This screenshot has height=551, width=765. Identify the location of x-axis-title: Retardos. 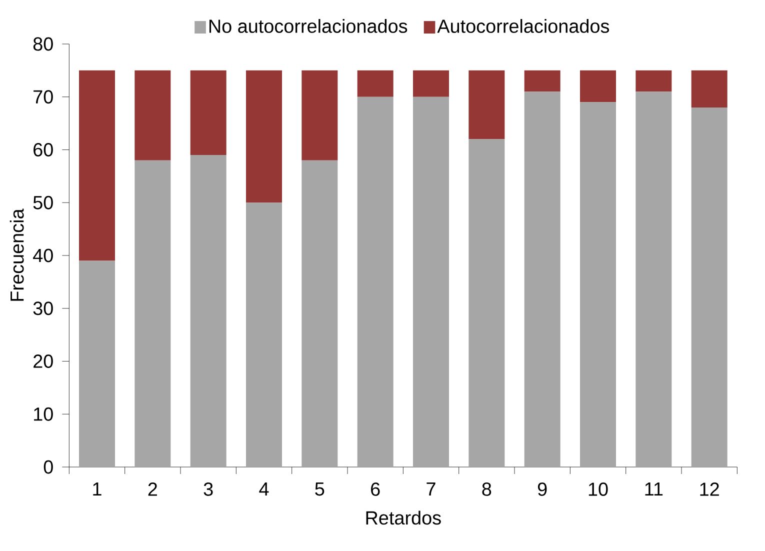
(403, 517).